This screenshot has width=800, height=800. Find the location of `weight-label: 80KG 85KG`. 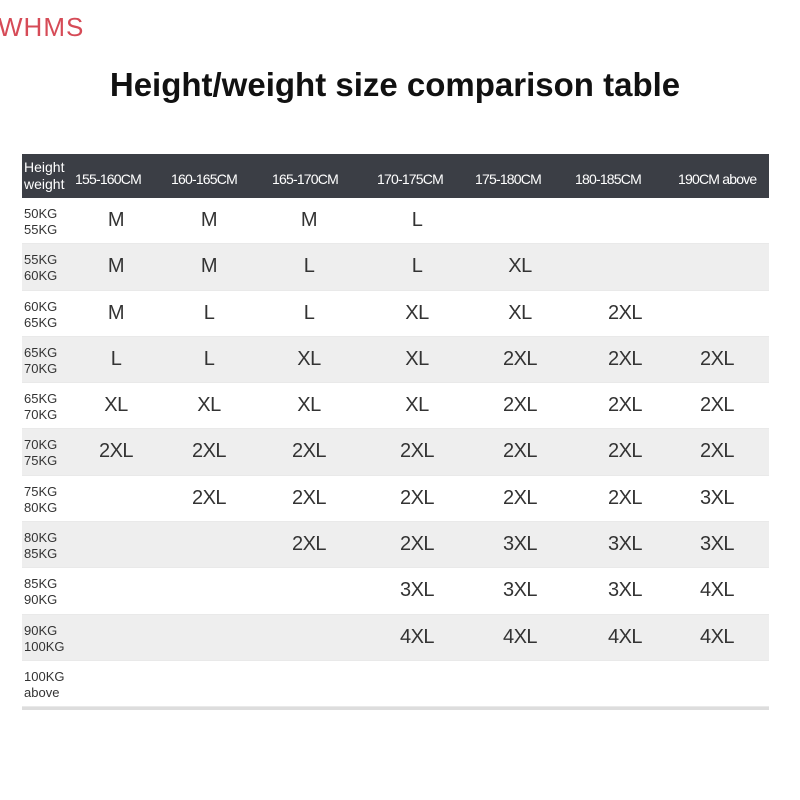

weight-label: 80KG 85KG is located at coordinates (40, 546).